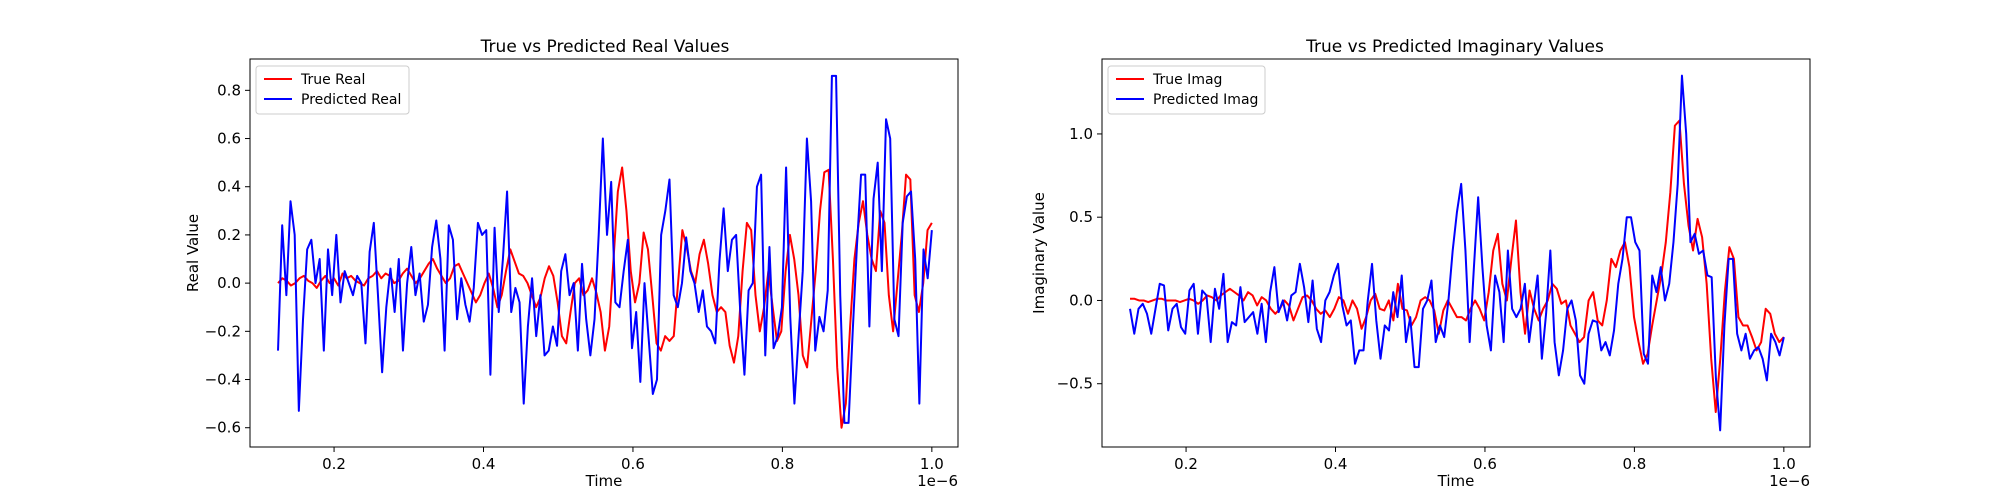 The width and height of the screenshot is (2000, 500). I want to click on legend-label-true-imag: True Imag, so click(1187, 80).